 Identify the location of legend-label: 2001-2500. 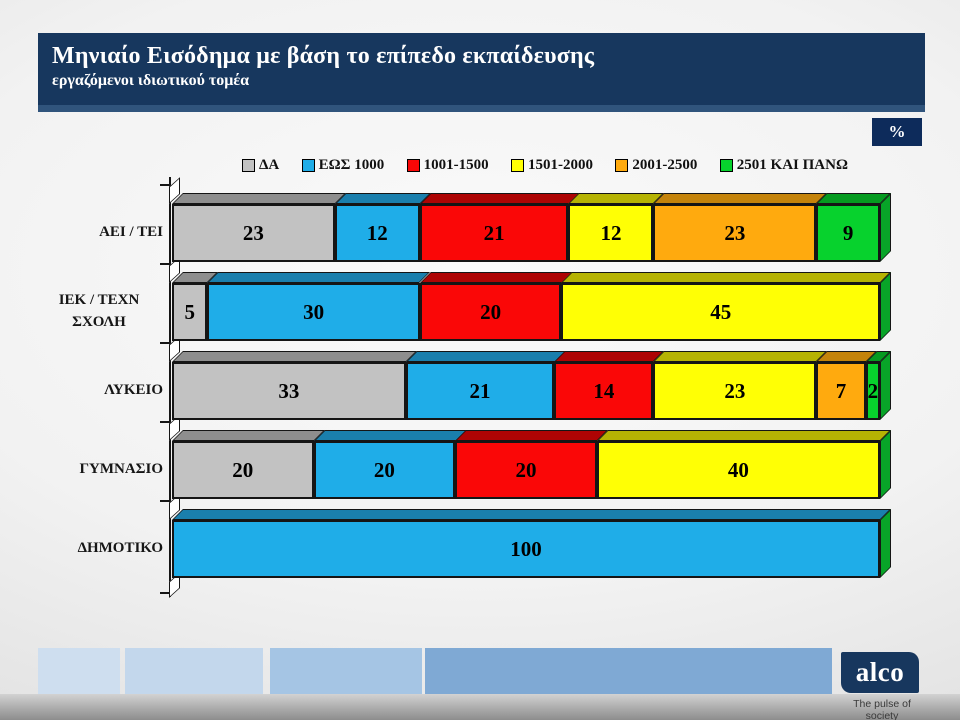
(665, 164).